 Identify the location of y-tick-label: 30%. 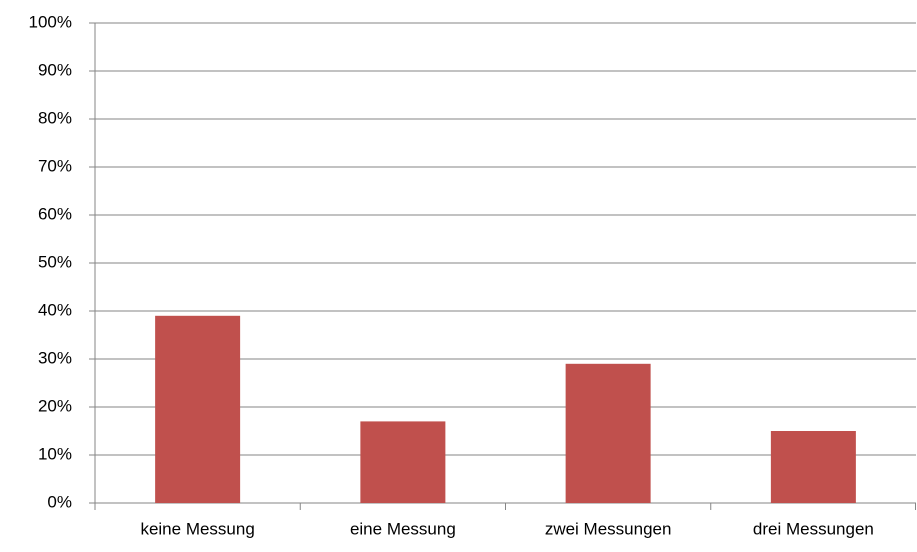
(55, 357).